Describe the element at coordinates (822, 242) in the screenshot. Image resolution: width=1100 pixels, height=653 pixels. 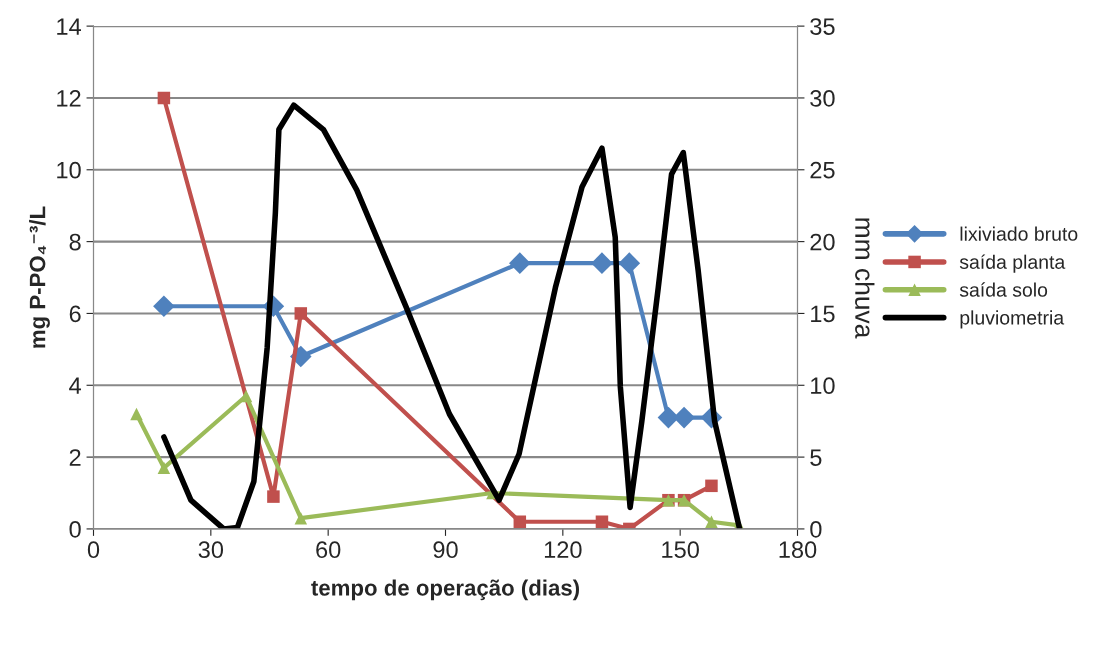
I see `y2-tick-label: 20` at that location.